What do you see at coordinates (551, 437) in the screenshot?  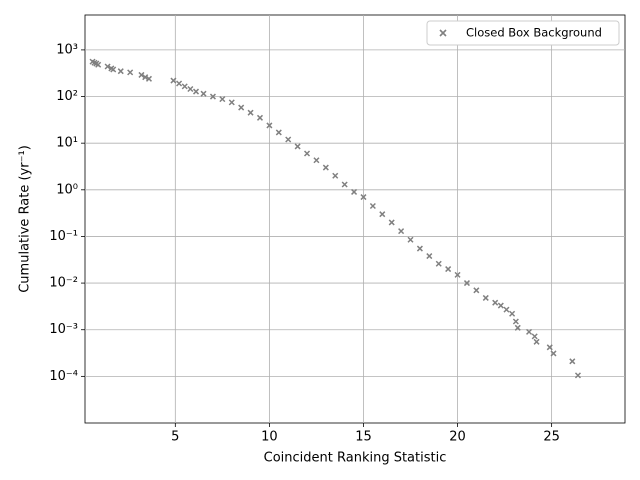 I see `x-tick-label: 25` at bounding box center [551, 437].